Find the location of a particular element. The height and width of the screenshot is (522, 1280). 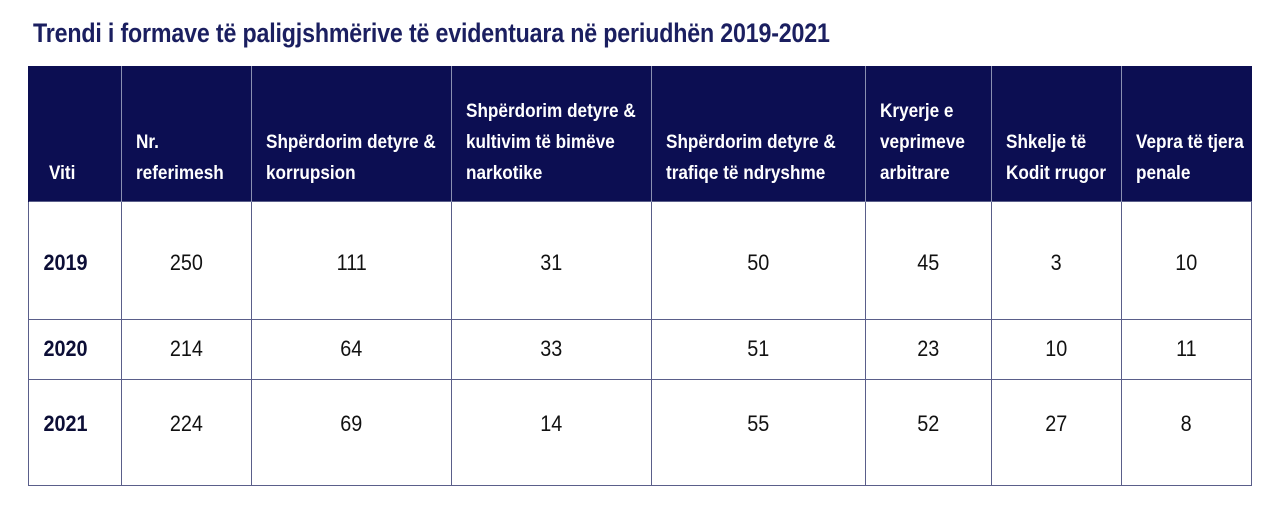

table-cell: 23 is located at coordinates (928, 349).